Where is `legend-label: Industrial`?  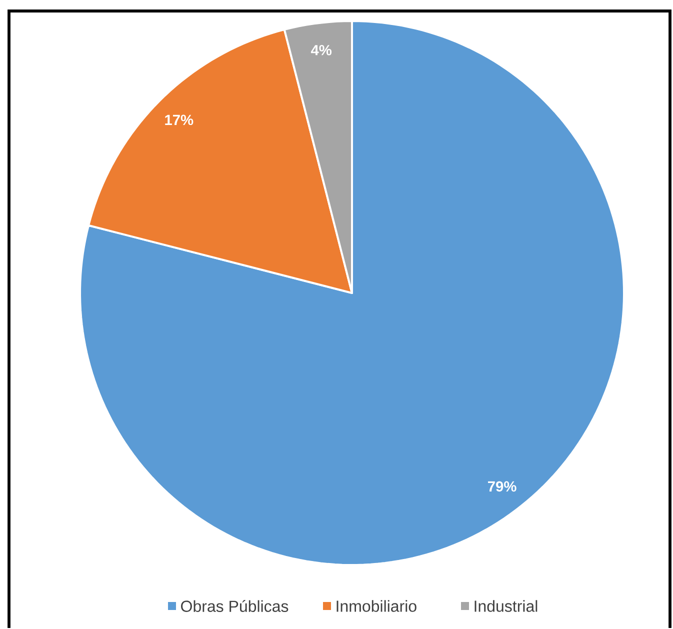 legend-label: Industrial is located at coordinates (506, 606).